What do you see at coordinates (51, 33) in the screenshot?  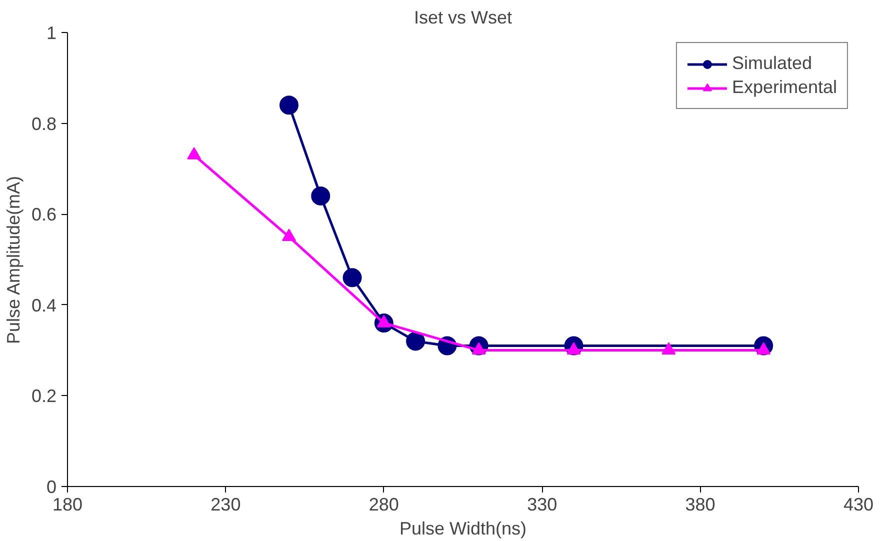 I see `y-tick-label: 1` at bounding box center [51, 33].